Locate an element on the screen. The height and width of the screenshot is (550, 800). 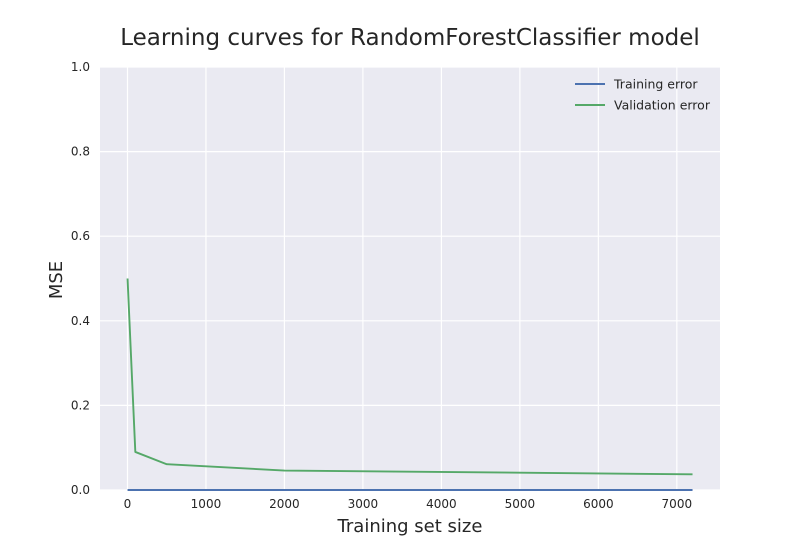
y-tick-labels: 0.0 0.2 0.4 0.6 0.8 1.0 is located at coordinates (80, 278).